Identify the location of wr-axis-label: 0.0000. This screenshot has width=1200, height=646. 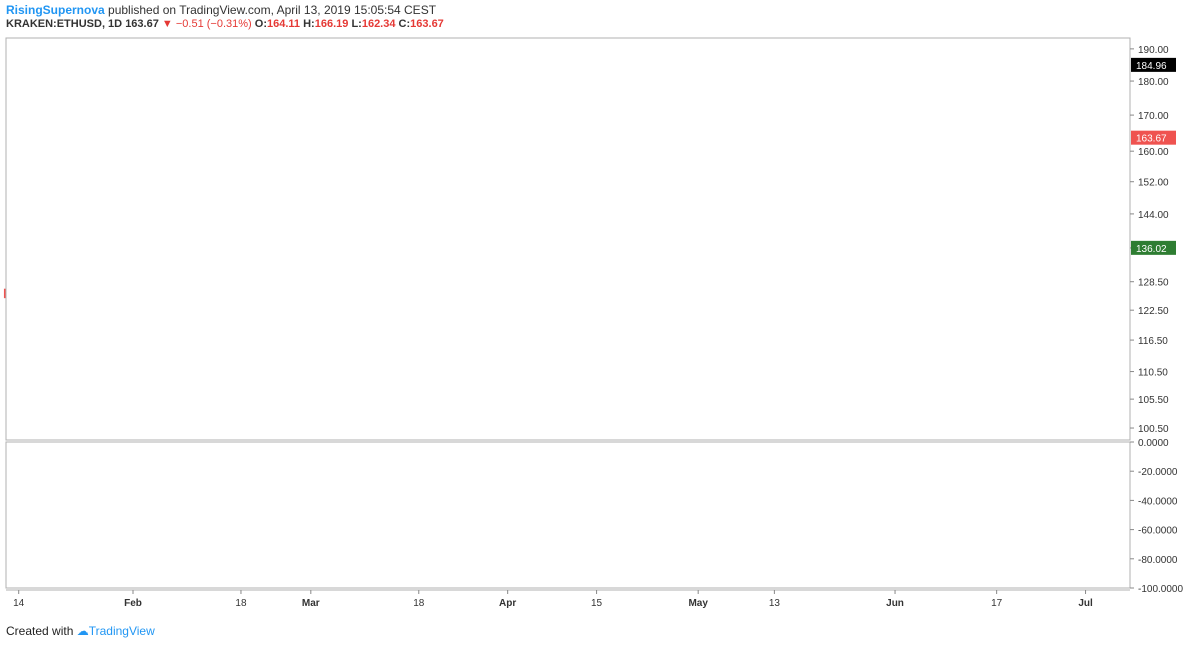
(1153, 443).